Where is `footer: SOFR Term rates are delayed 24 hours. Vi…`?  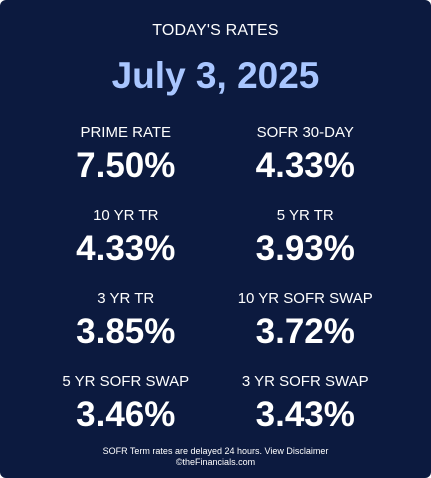 footer: SOFR Term rates are delayed 24 hours. Vi… is located at coordinates (215, 457).